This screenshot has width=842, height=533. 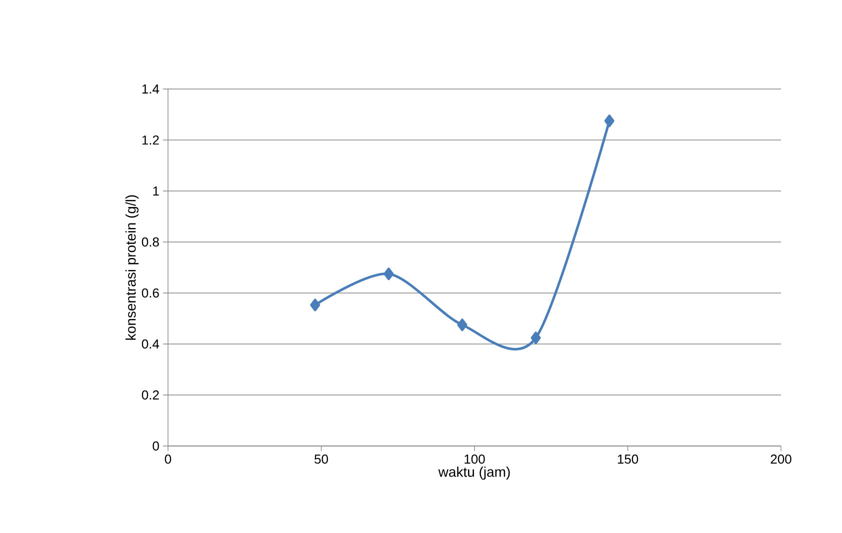 I want to click on x-tick-label: 200, so click(x=781, y=459).